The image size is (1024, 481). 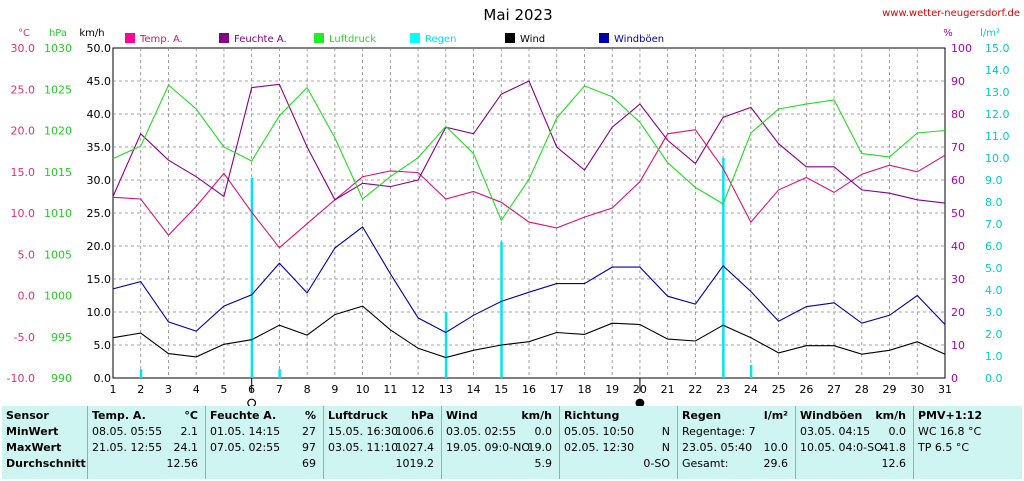 What do you see at coordinates (997, 70) in the screenshot?
I see `rain-tick-label: 14.0` at bounding box center [997, 70].